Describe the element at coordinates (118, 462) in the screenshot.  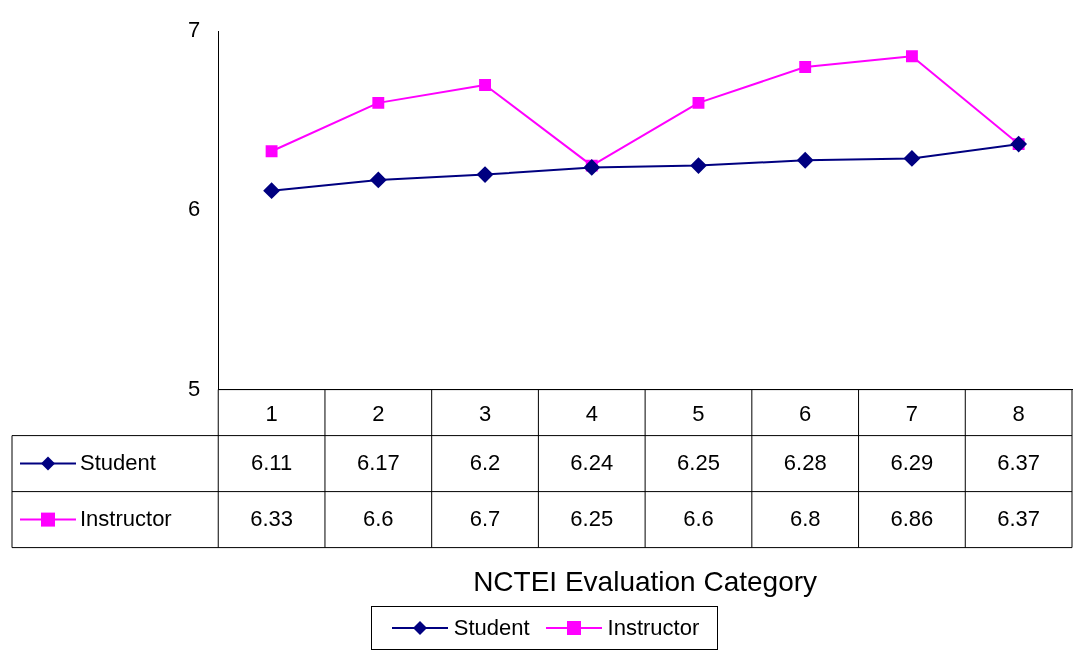
I see `legend-label: Student` at that location.